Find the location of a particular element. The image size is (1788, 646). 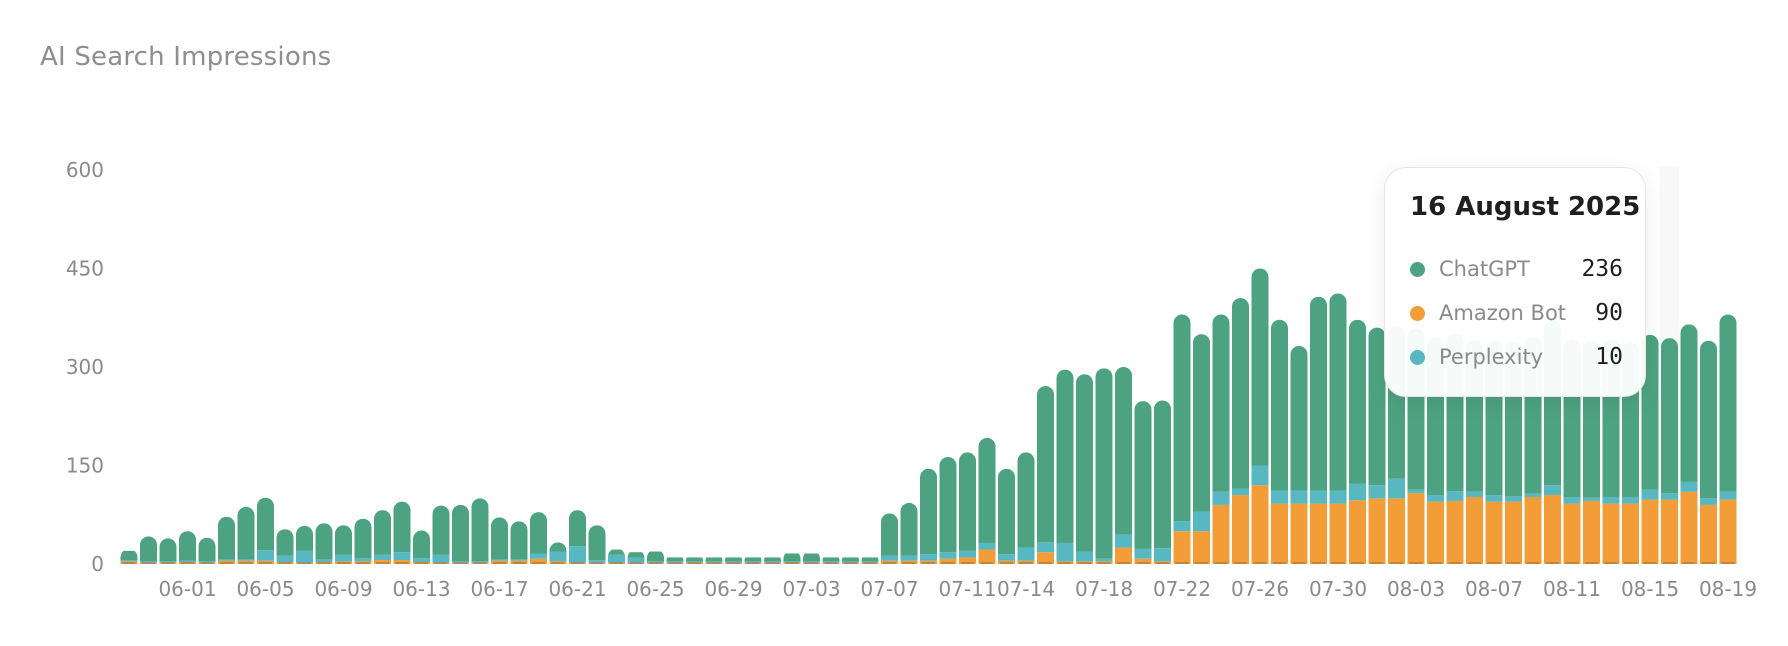

x-tick-label: 06-17 is located at coordinates (499, 589).